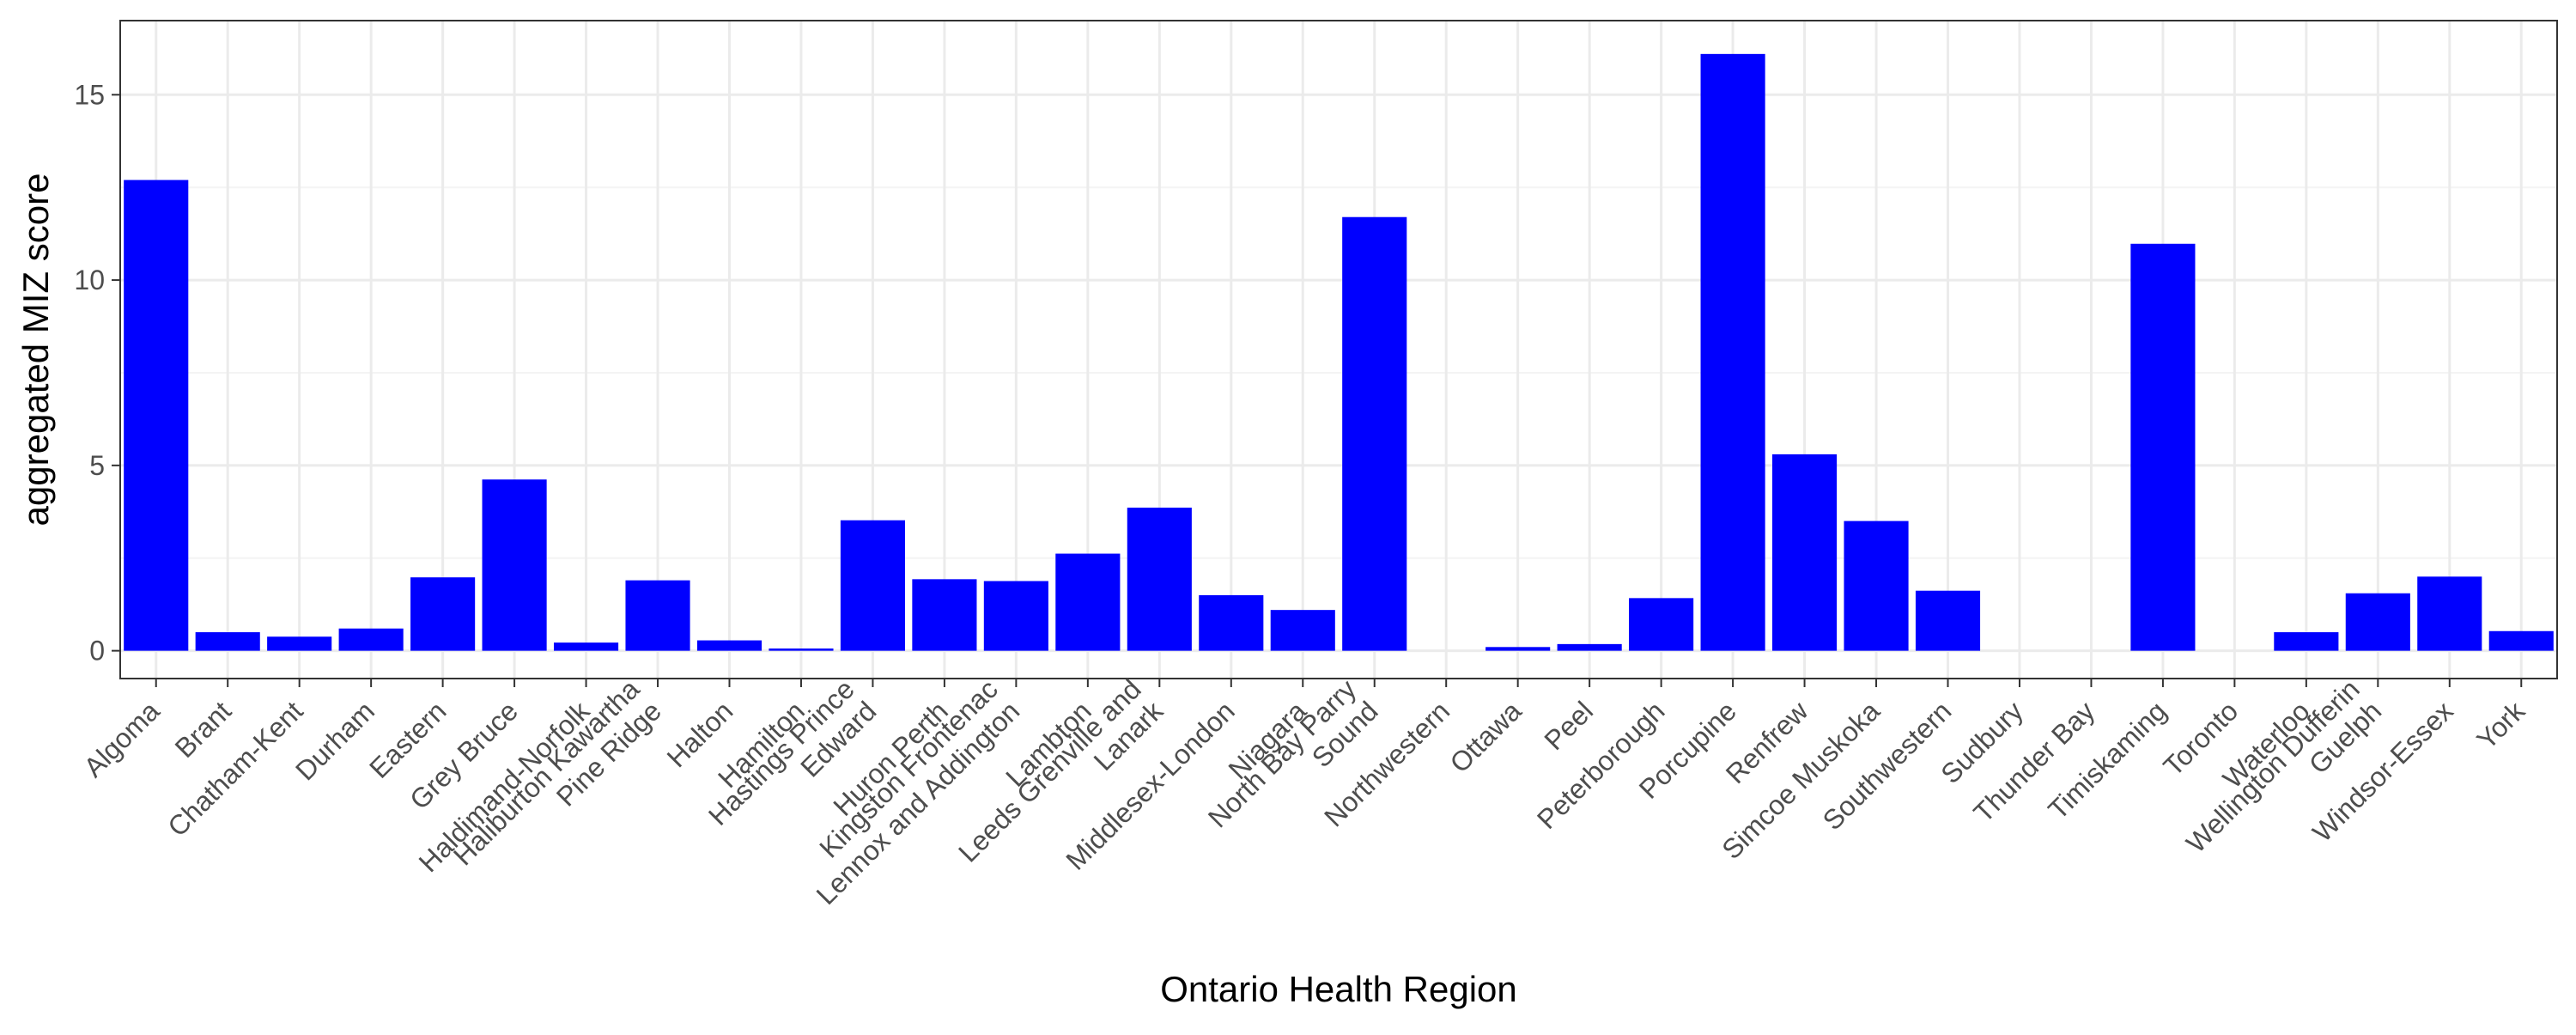  I want to click on x-tick-label: Algoma, so click(122, 738).